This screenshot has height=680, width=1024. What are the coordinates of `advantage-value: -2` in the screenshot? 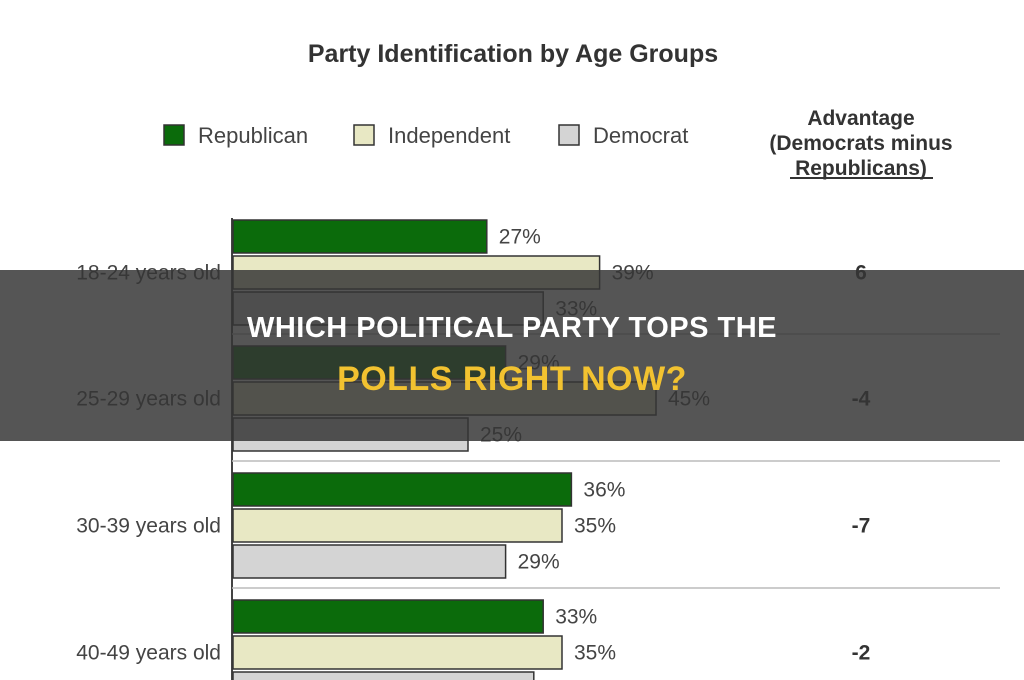 It's located at (861, 653).